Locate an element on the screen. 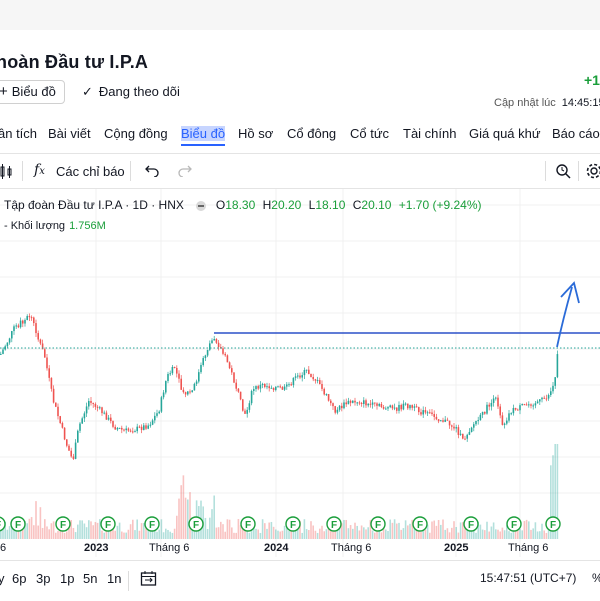 The width and height of the screenshot is (600, 601). clock: 15:47:51 (UTC+7) is located at coordinates (528, 578).